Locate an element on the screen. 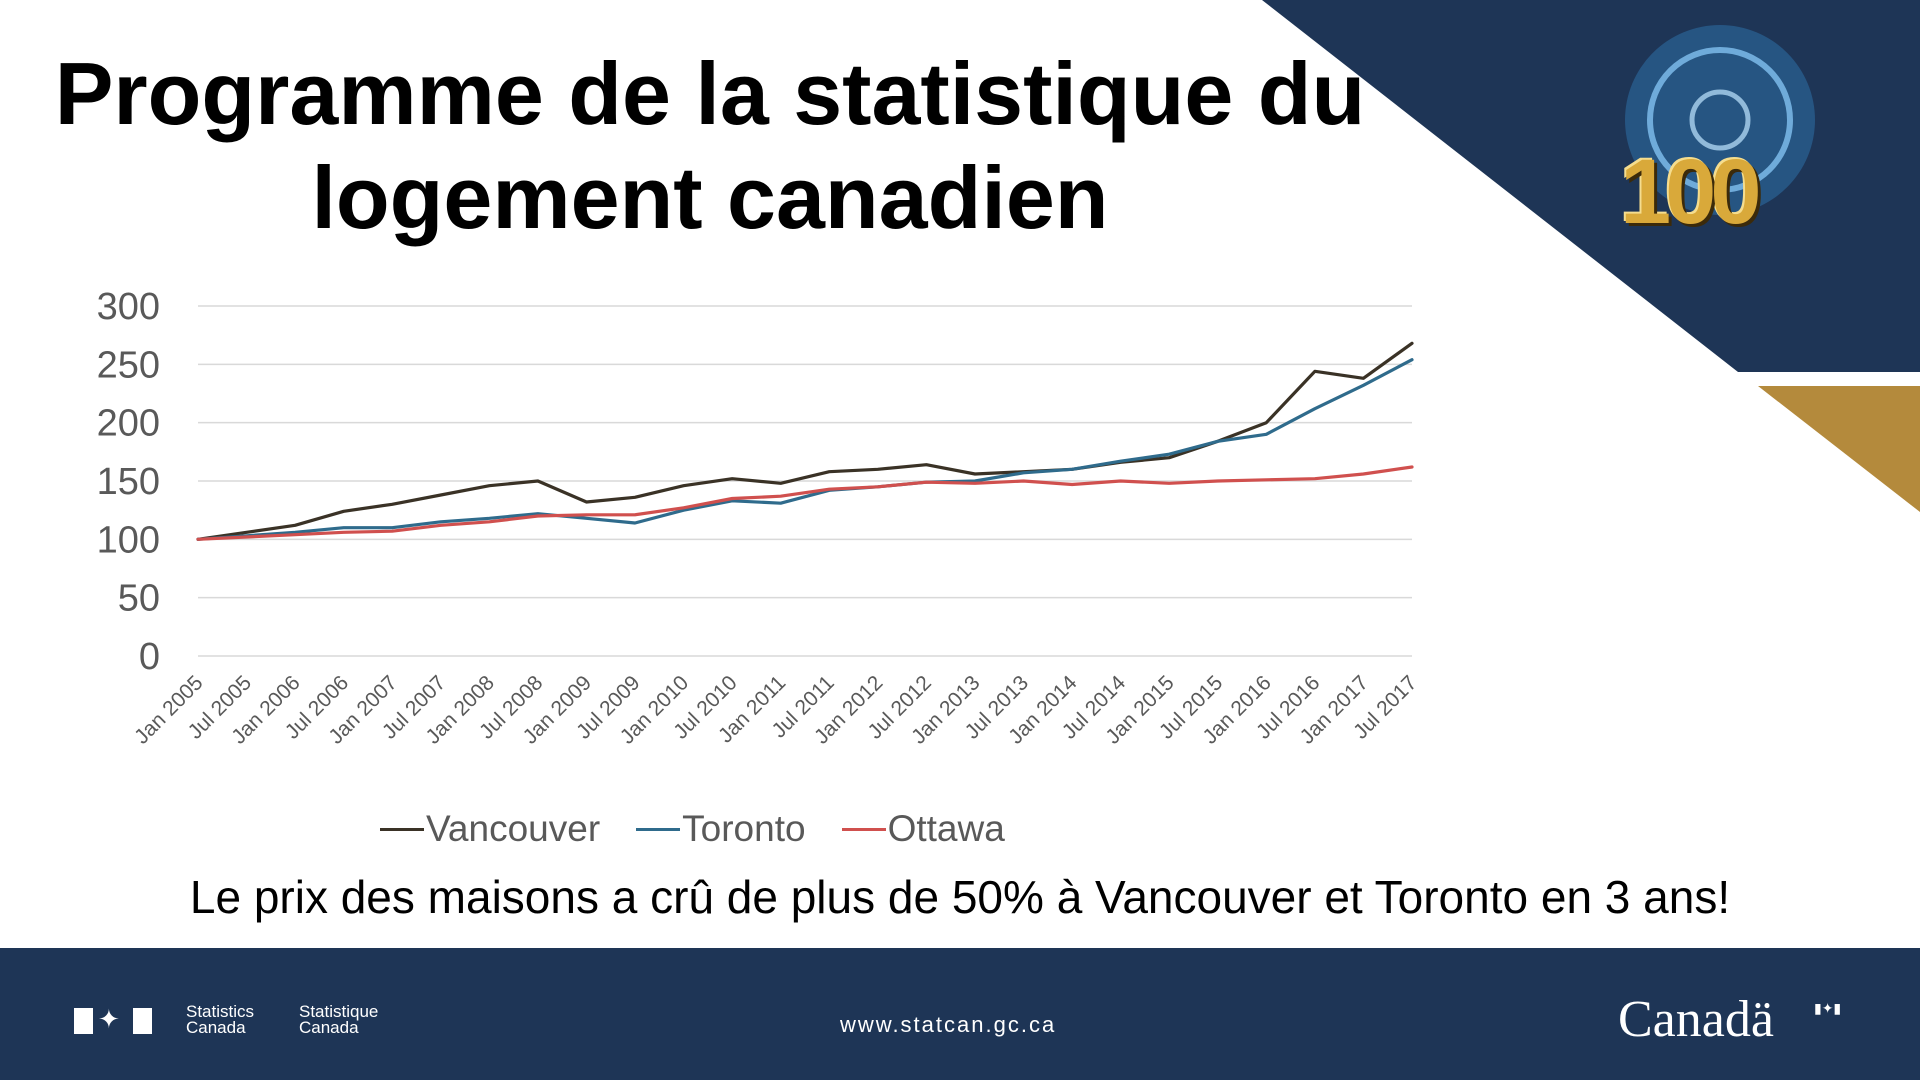 The image size is (1920, 1080). legend-swatch-ottawa is located at coordinates (863, 829).